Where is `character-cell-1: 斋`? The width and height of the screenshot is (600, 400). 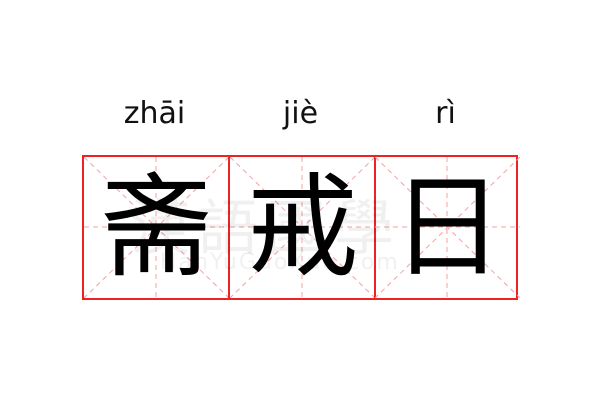
character-cell-1: 斋 is located at coordinates (156, 227).